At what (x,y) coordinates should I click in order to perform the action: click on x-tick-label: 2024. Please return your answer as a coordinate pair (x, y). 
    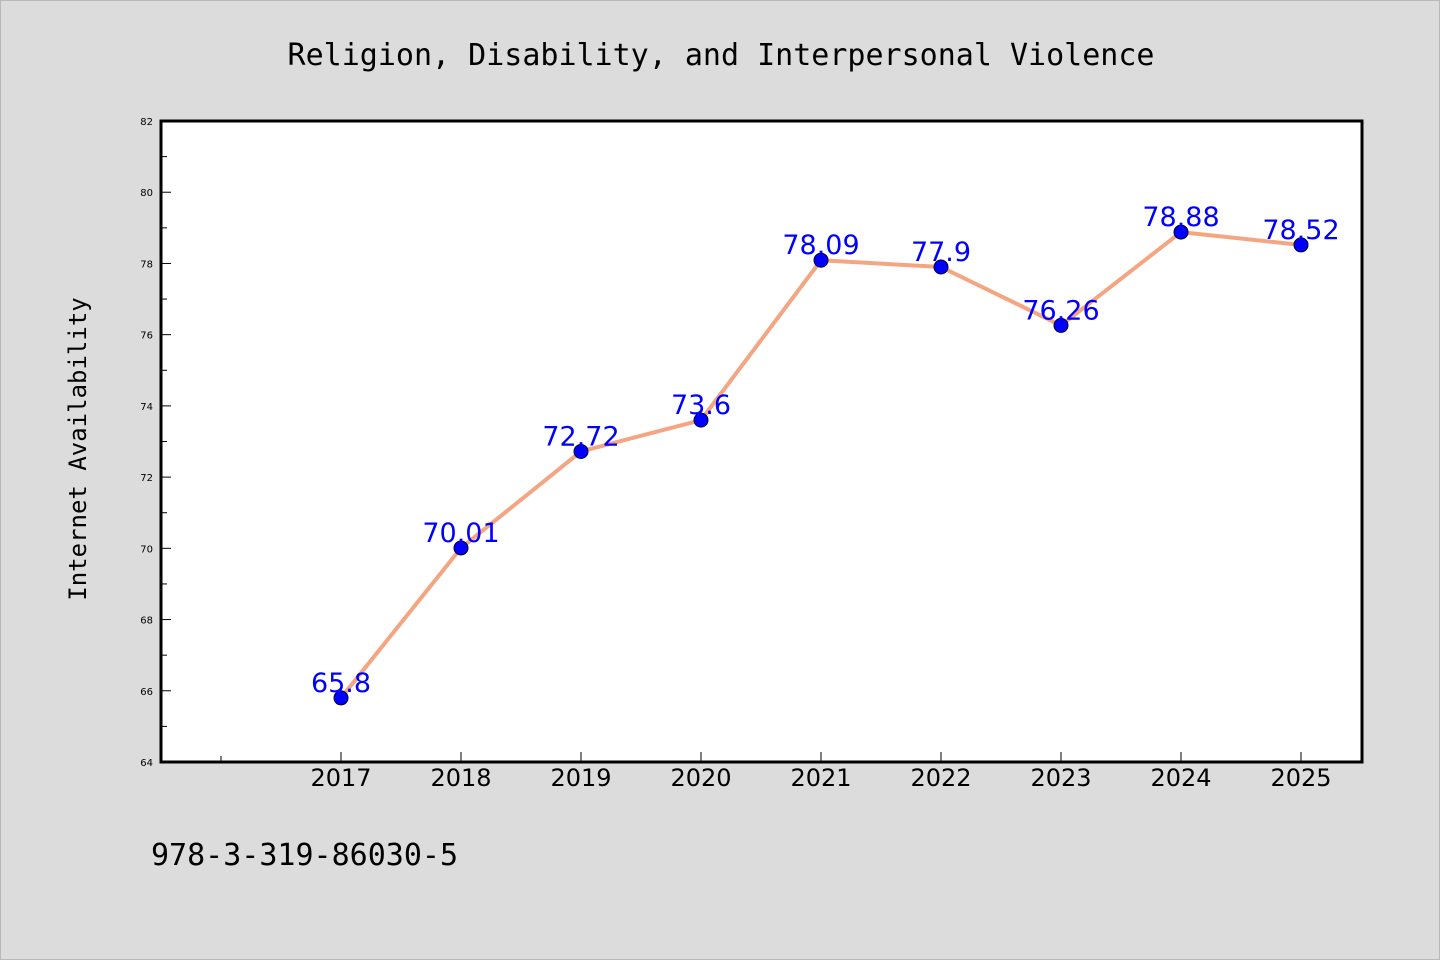
    Looking at the image, I should click on (1180, 778).